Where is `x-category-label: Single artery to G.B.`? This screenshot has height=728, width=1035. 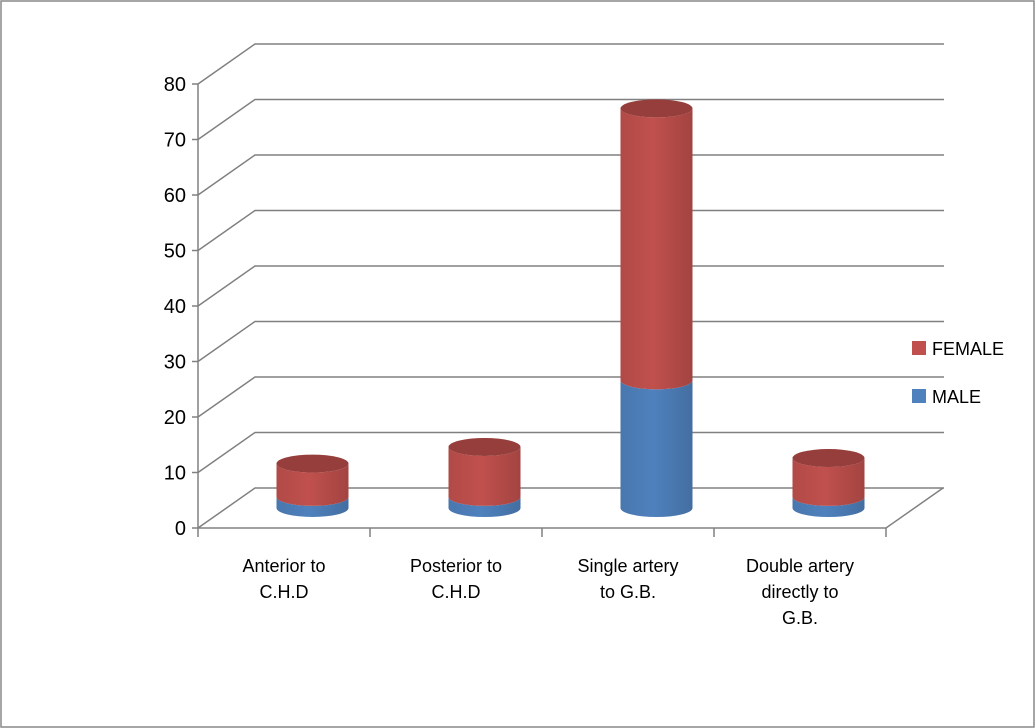 x-category-label: Single artery to G.B. is located at coordinates (627, 579).